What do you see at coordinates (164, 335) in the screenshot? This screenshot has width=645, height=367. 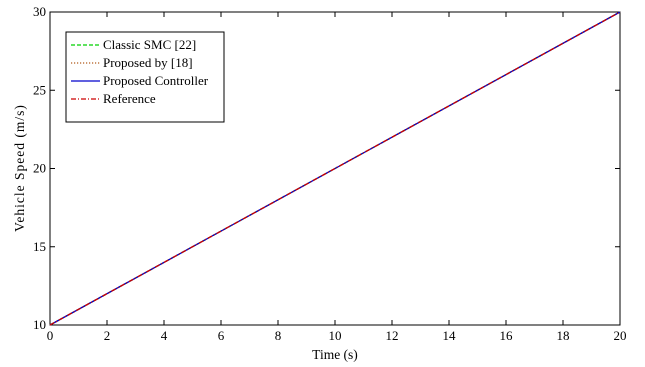 I see `x-tick-label: 4` at bounding box center [164, 335].